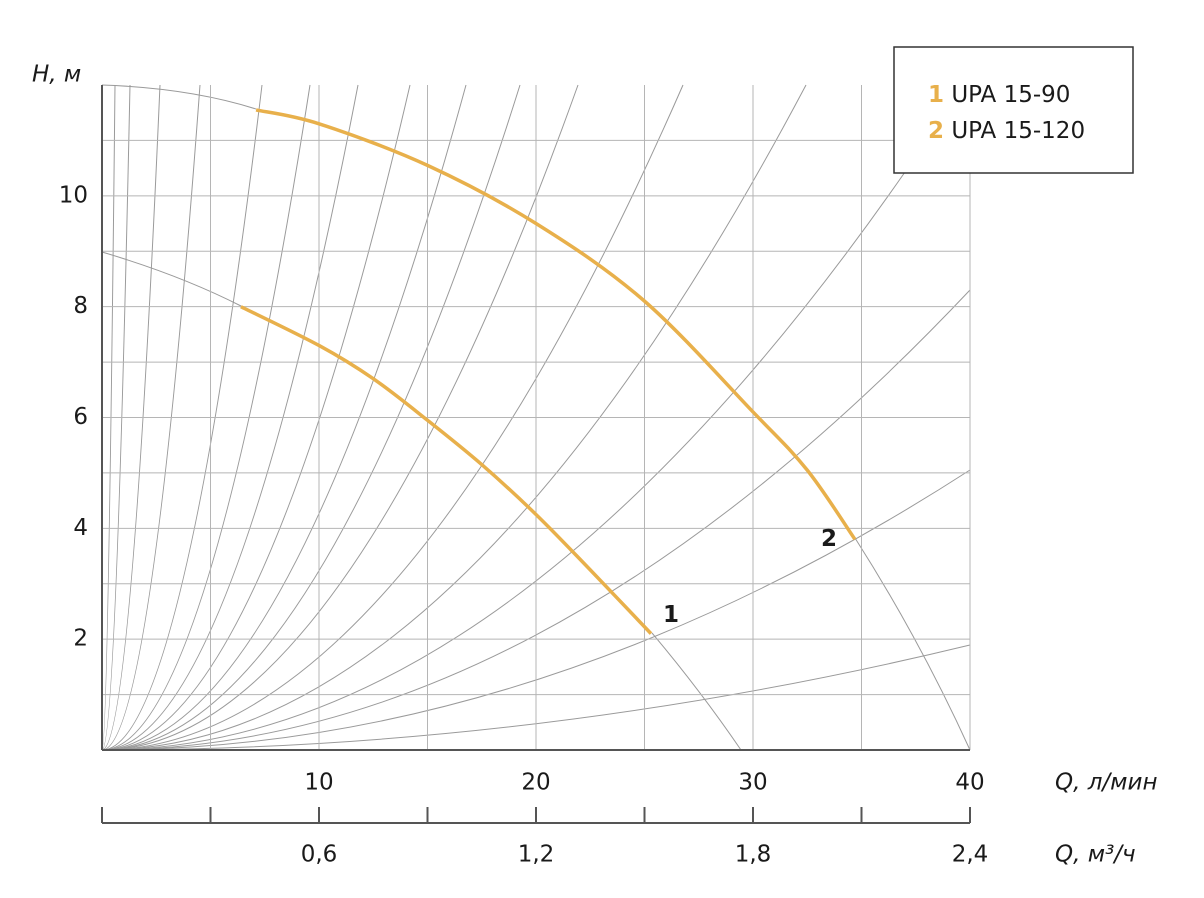 This screenshot has width=1204, height=898. I want to click on x-axis-title: Q, л/мин, so click(1106, 783).